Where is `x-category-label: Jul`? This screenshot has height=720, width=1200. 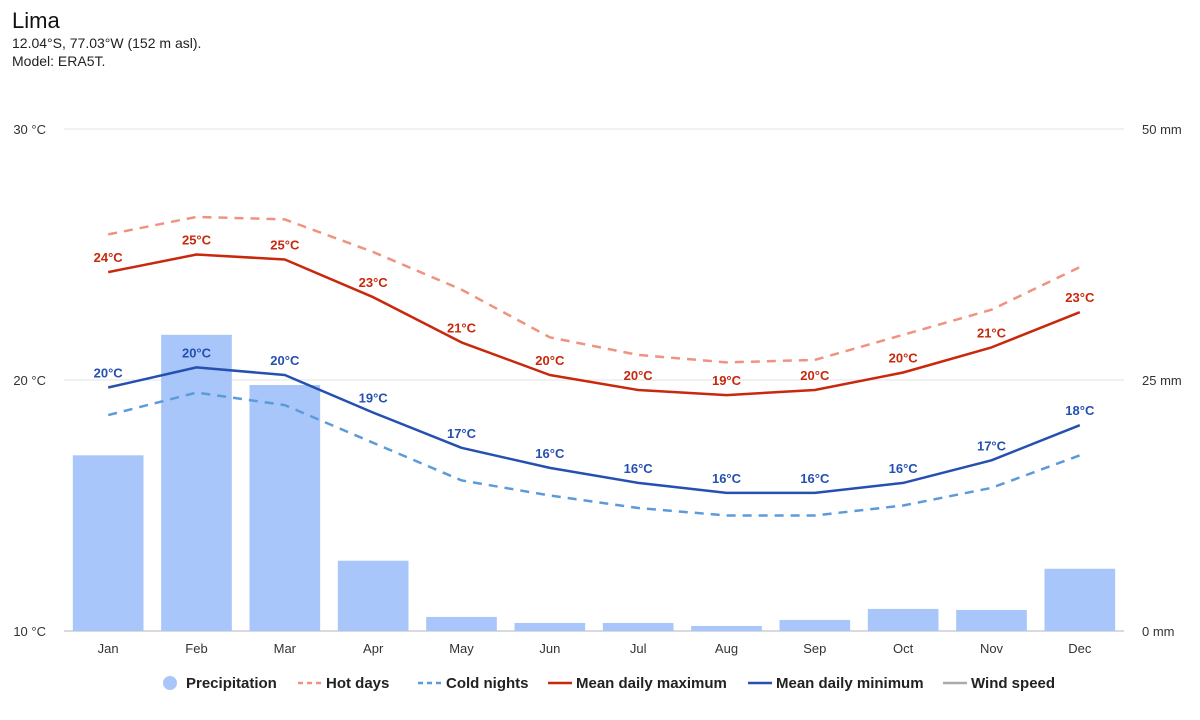
x-category-label: Jul is located at coordinates (638, 648).